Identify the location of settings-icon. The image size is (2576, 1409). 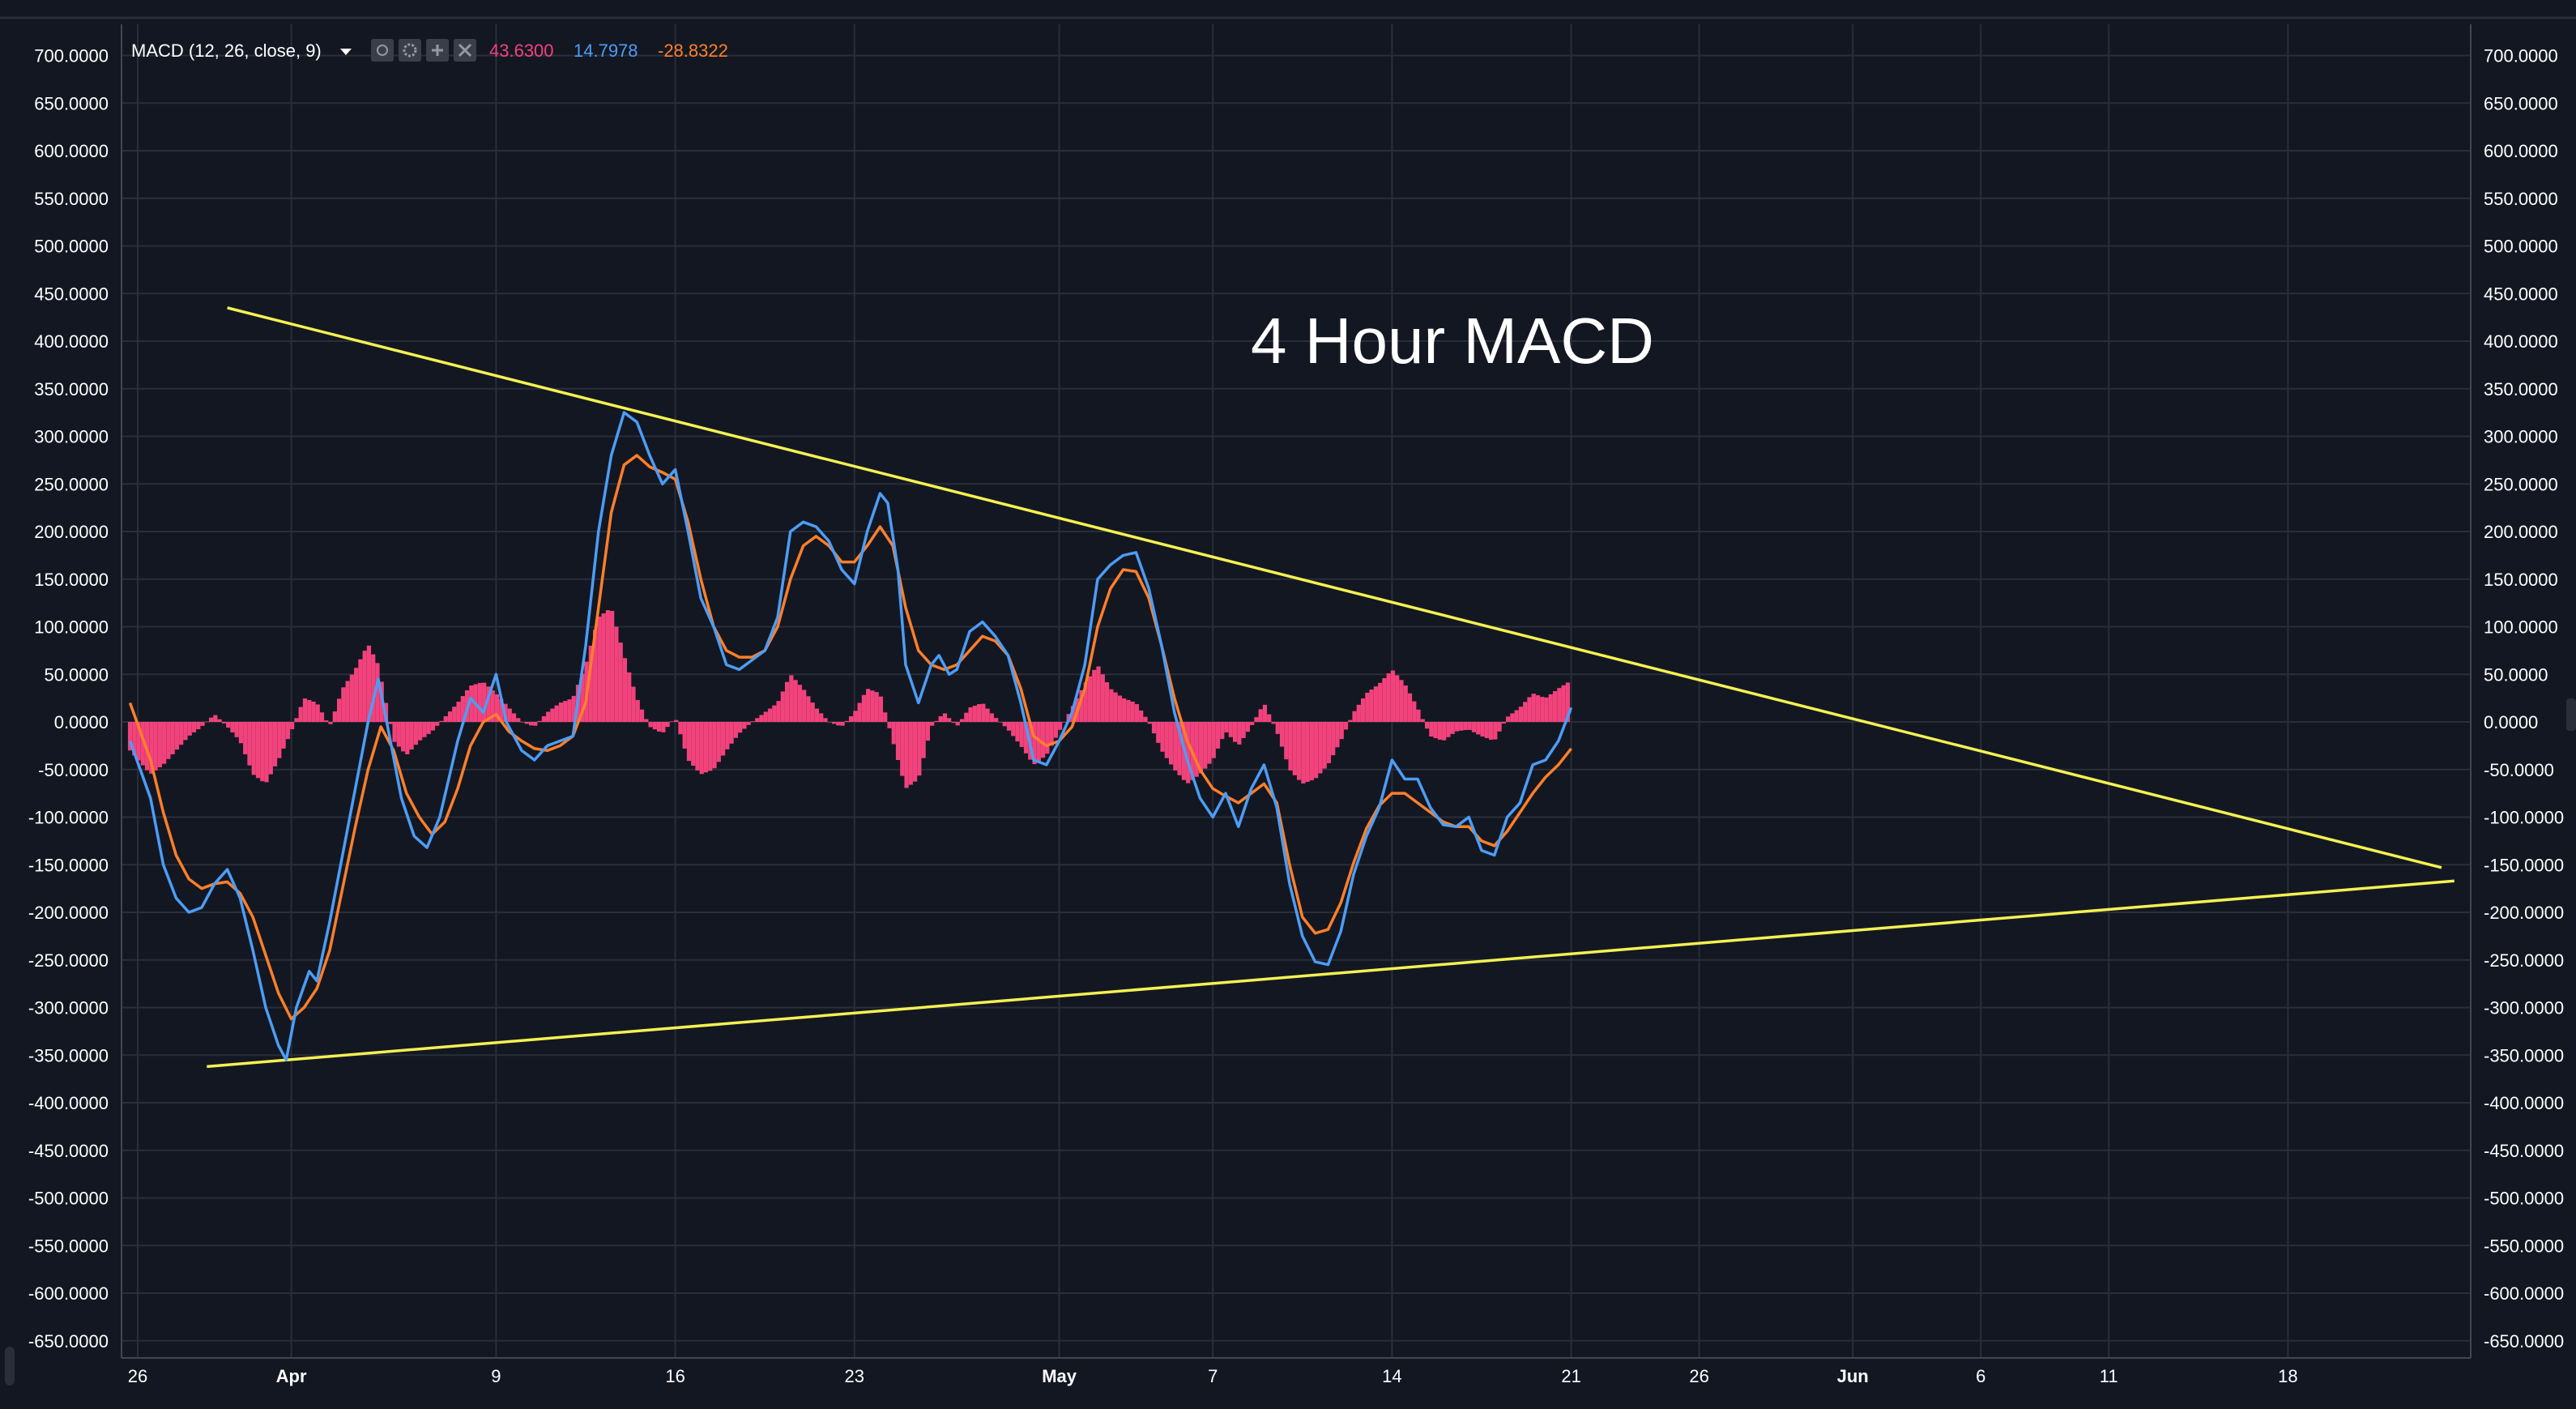
(410, 50).